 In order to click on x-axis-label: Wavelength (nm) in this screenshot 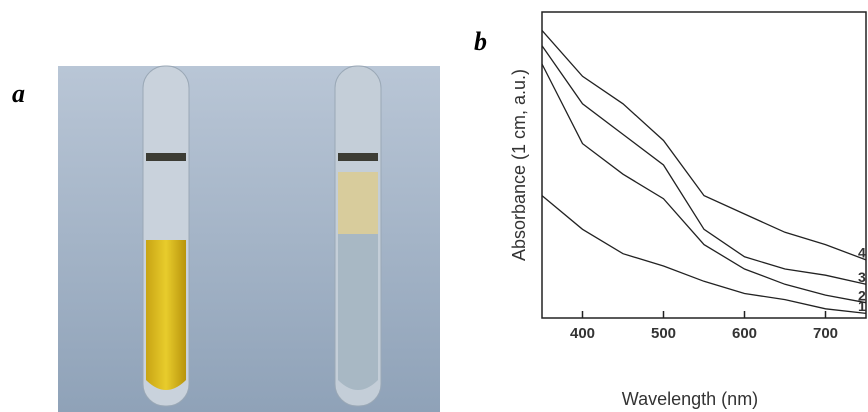, I will do `click(690, 399)`.